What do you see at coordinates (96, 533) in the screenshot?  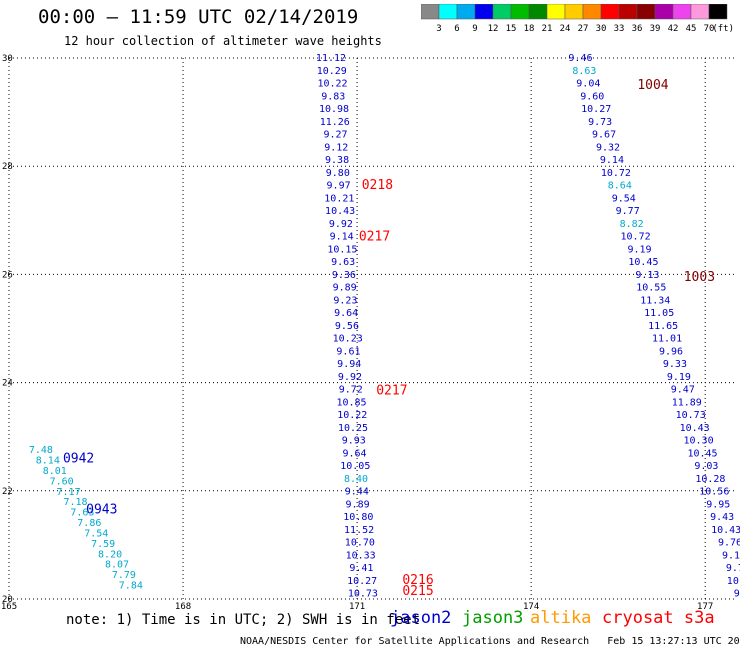 I see `wave-height-value: 7.54` at bounding box center [96, 533].